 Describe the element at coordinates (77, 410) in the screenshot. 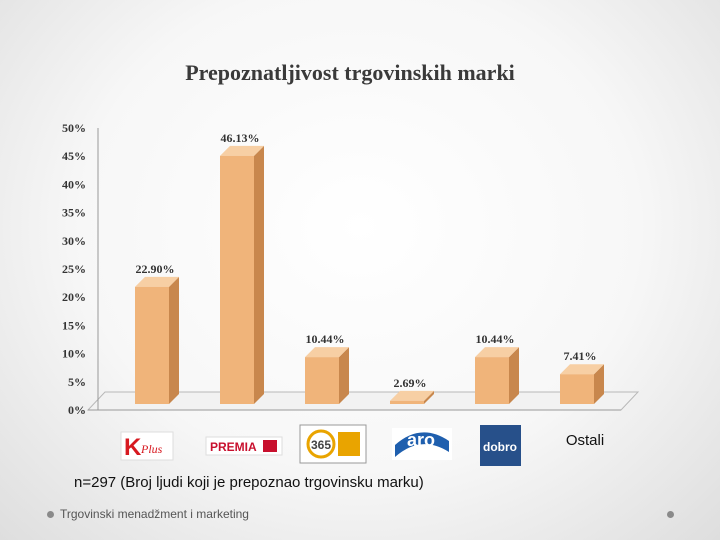

I see `y-tick-label: 0%` at that location.